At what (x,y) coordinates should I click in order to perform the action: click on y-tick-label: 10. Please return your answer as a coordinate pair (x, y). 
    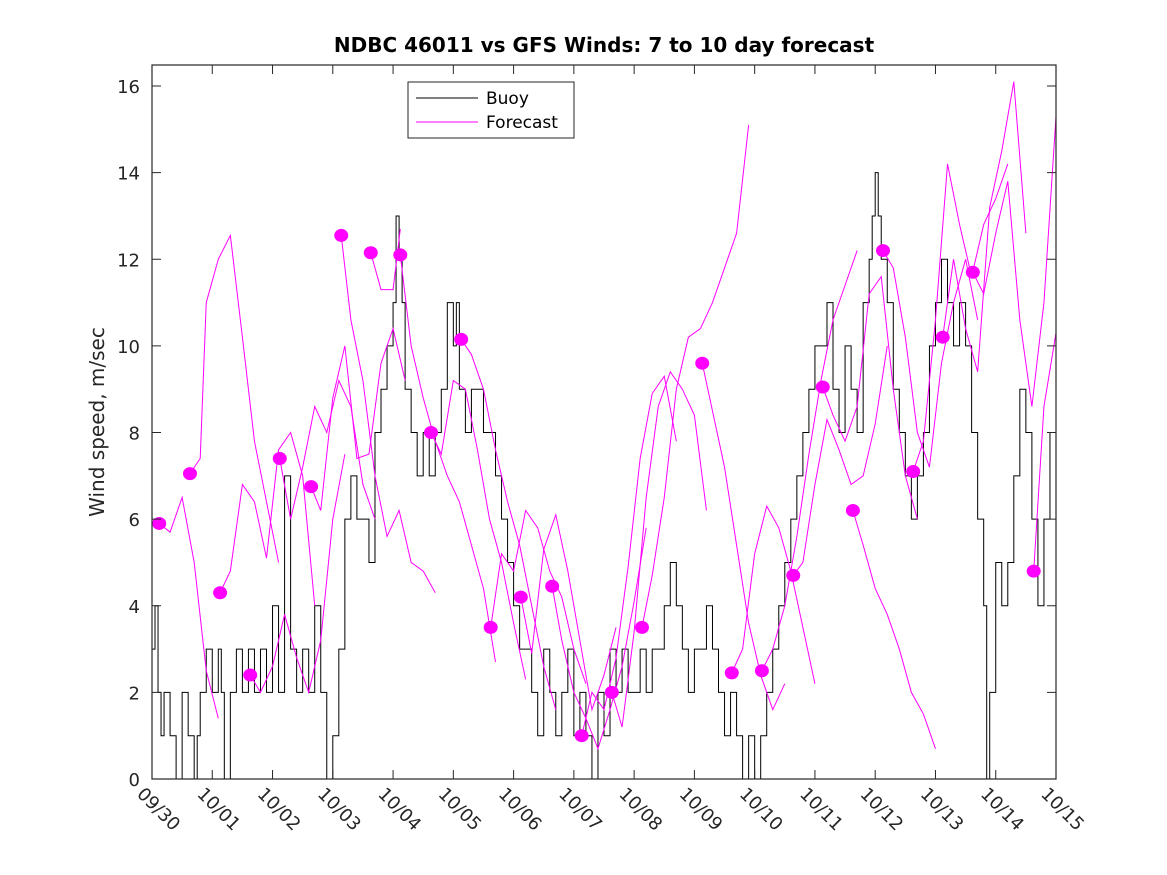
    Looking at the image, I should click on (128, 347).